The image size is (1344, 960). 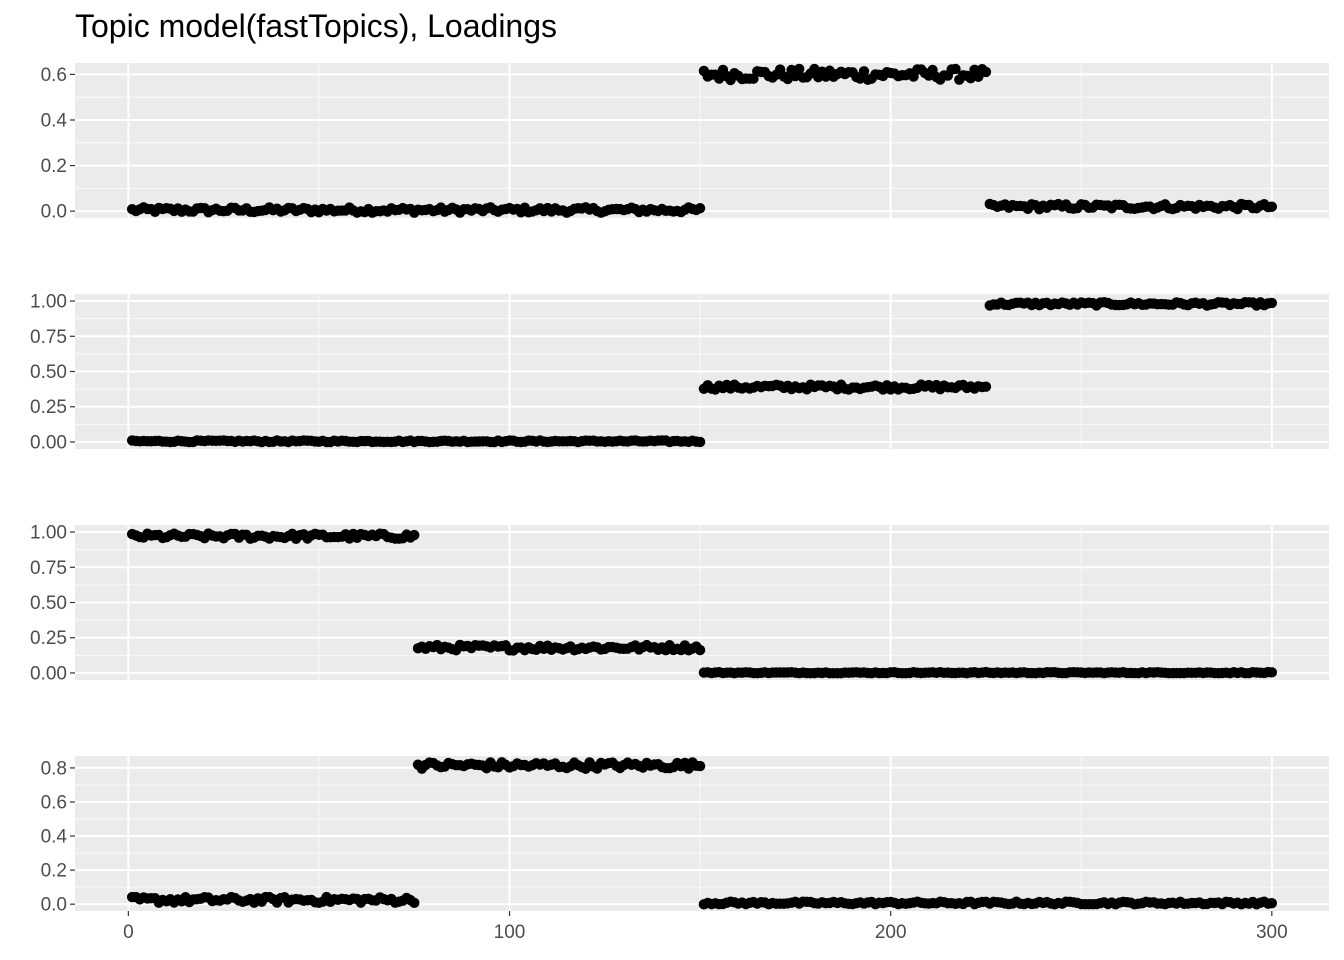 What do you see at coordinates (510, 932) in the screenshot?
I see `x-tick-label: 100` at bounding box center [510, 932].